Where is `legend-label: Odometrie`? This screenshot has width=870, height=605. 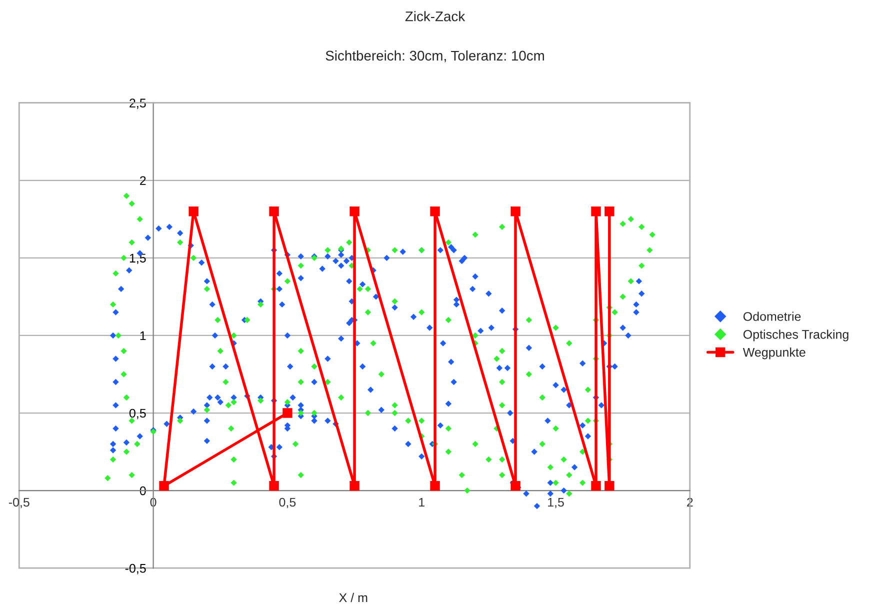
legend-label: Odometrie is located at coordinates (772, 316).